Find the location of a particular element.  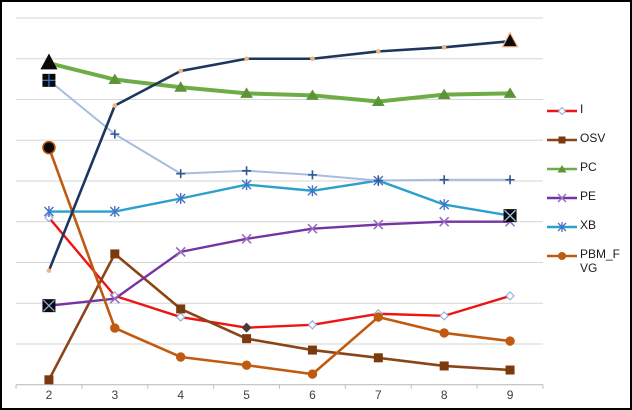

x-tick-label: 5 is located at coordinates (246, 395).